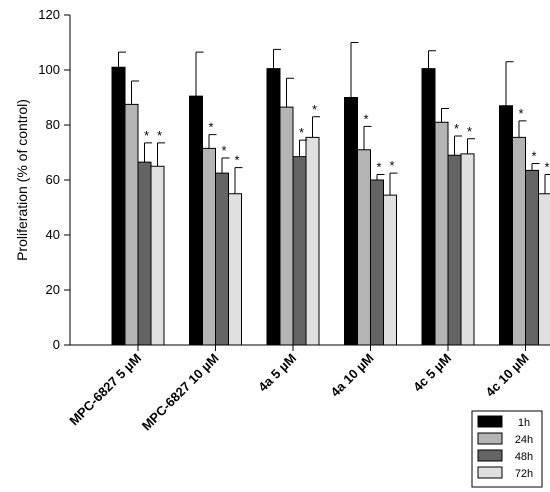 The image size is (550, 492). What do you see at coordinates (490, 438) in the screenshot?
I see `legend-swatch-24h` at bounding box center [490, 438].